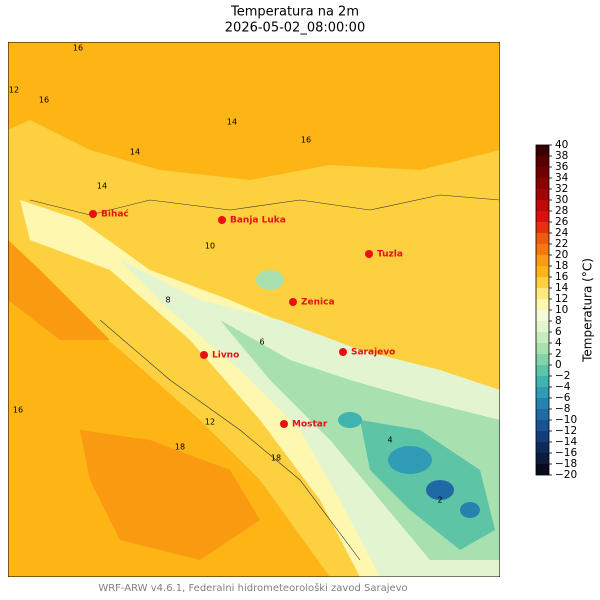  Describe the element at coordinates (562, 277) in the screenshot. I see `colorbar-tick-label: 16` at that location.